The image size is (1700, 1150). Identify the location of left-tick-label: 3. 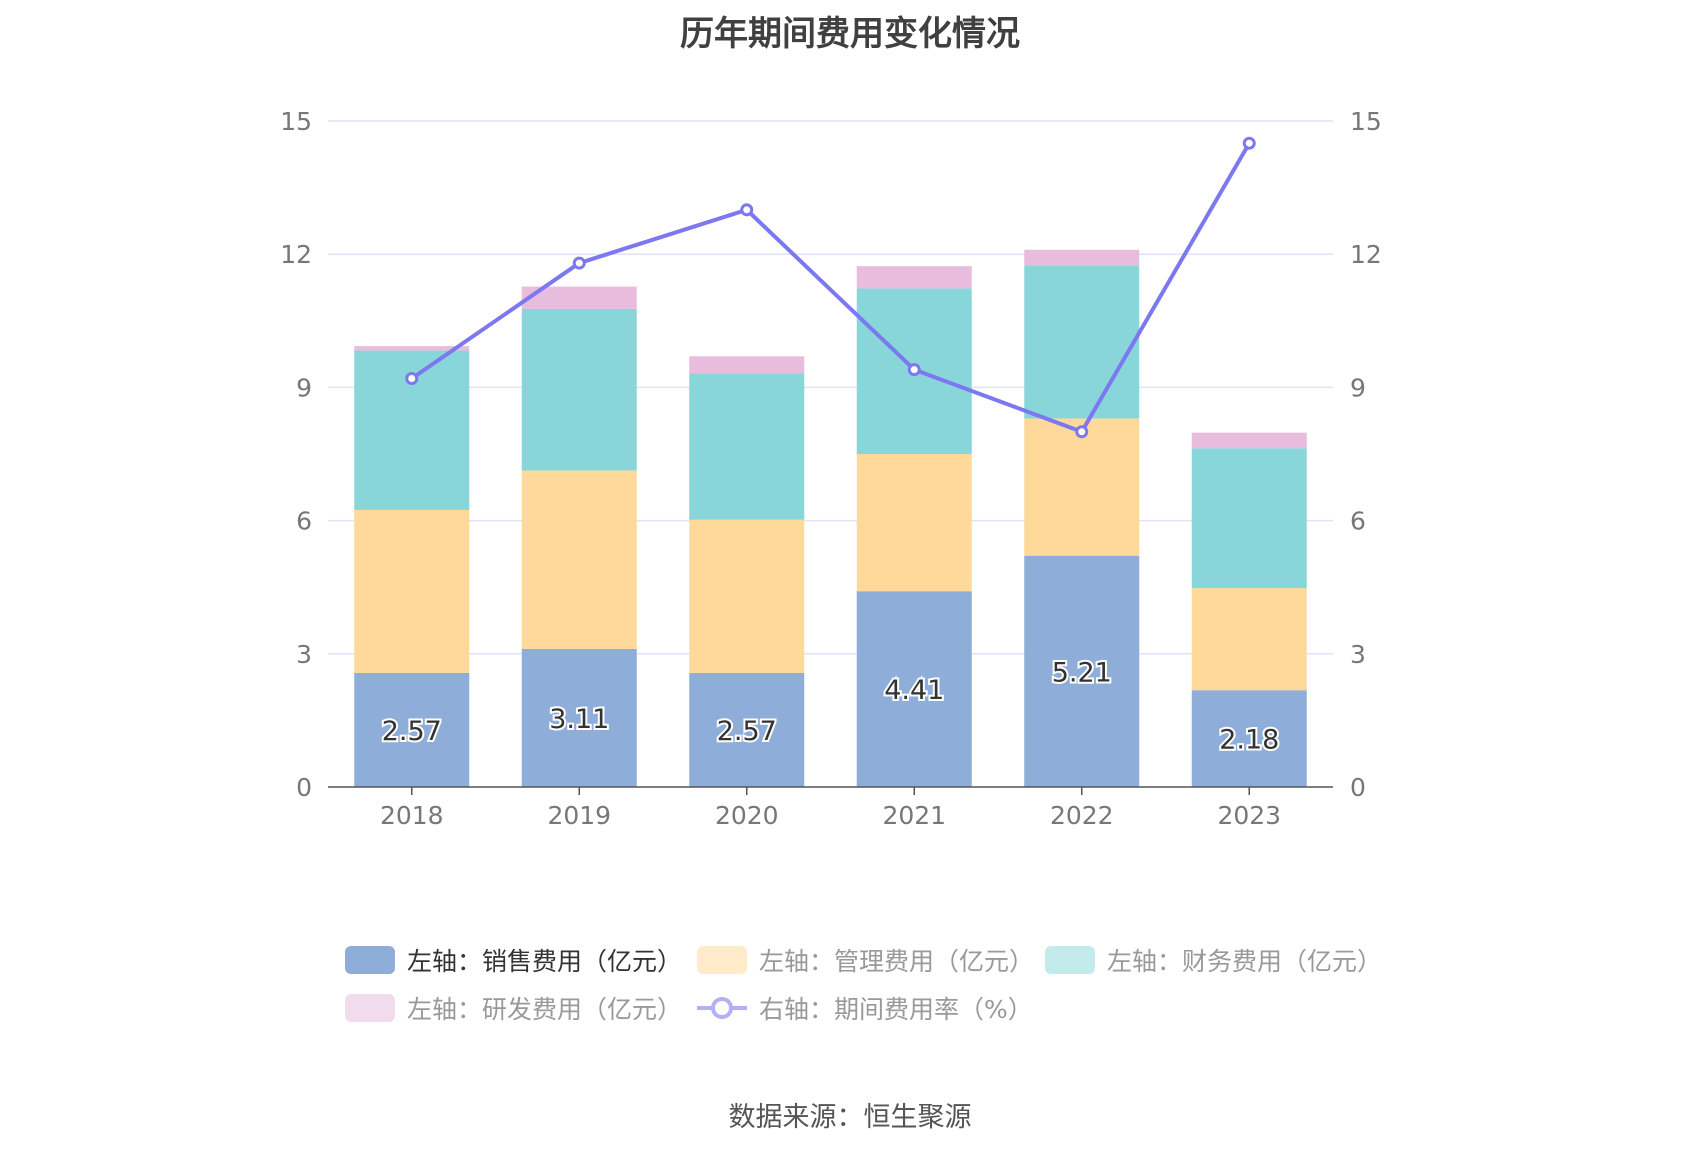
(304, 654).